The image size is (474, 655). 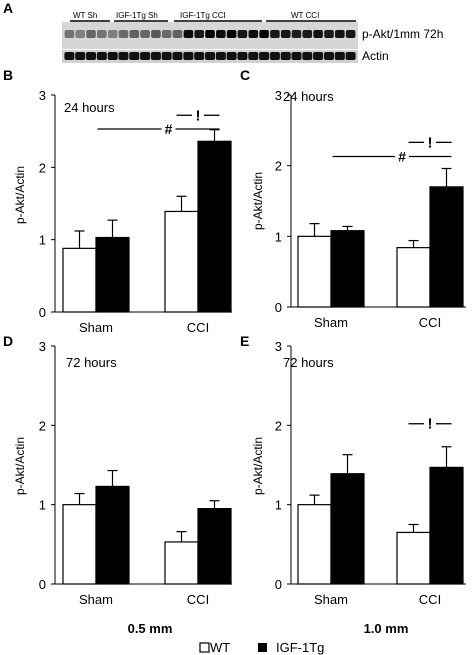 I want to click on panel-b-letter: B, so click(x=8, y=75).